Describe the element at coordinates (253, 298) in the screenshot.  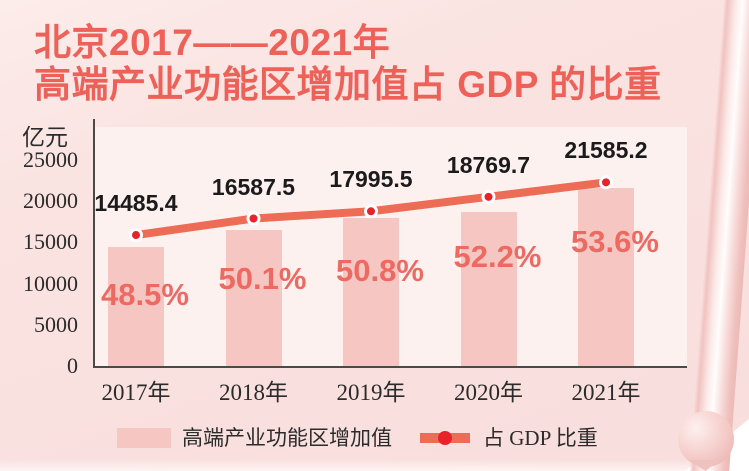
I see `bar-2018年` at that location.